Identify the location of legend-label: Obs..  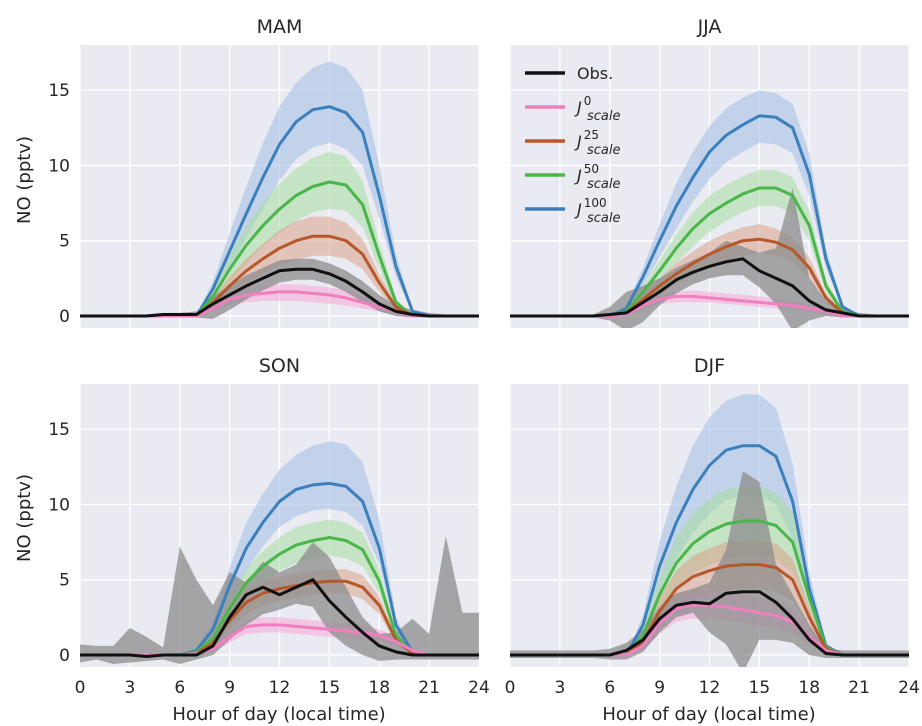
(595, 73).